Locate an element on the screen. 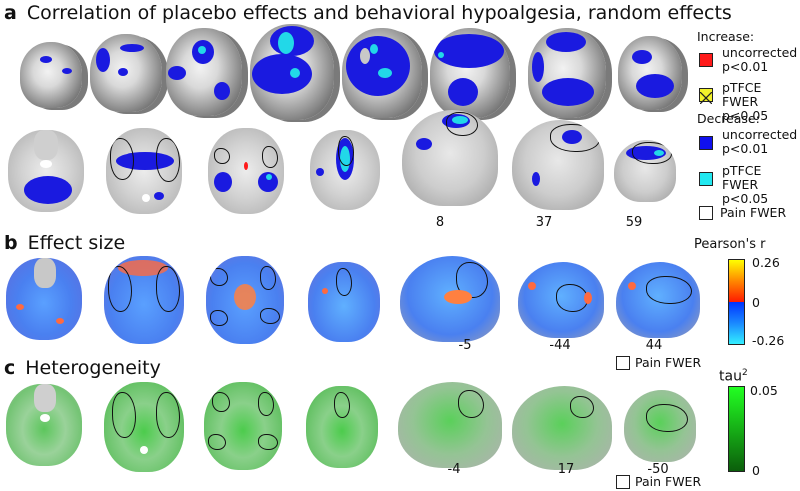 Image resolution: width=800 pixels, height=491 pixels. uncorrected-increase-swatch is located at coordinates (706, 60).